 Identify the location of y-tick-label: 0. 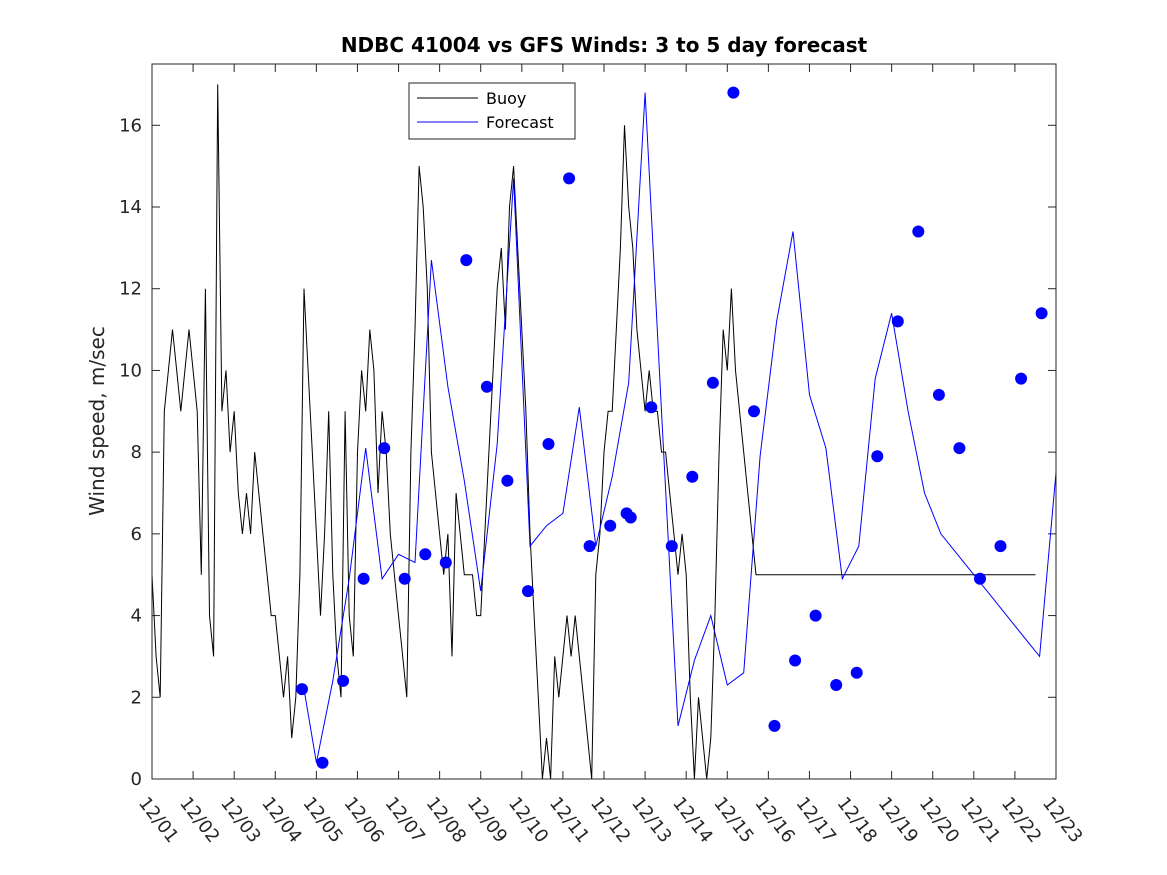
(136, 779).